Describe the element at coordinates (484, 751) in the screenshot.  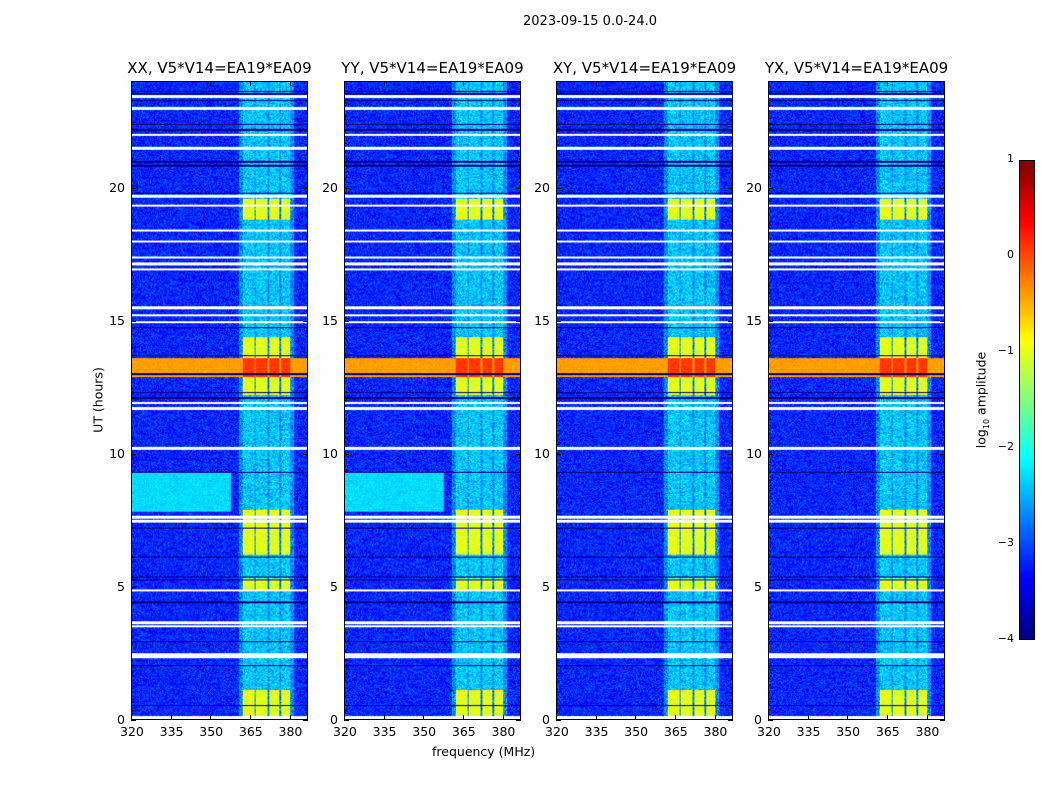
I see `x-axis-label: frequency (MHz)` at that location.